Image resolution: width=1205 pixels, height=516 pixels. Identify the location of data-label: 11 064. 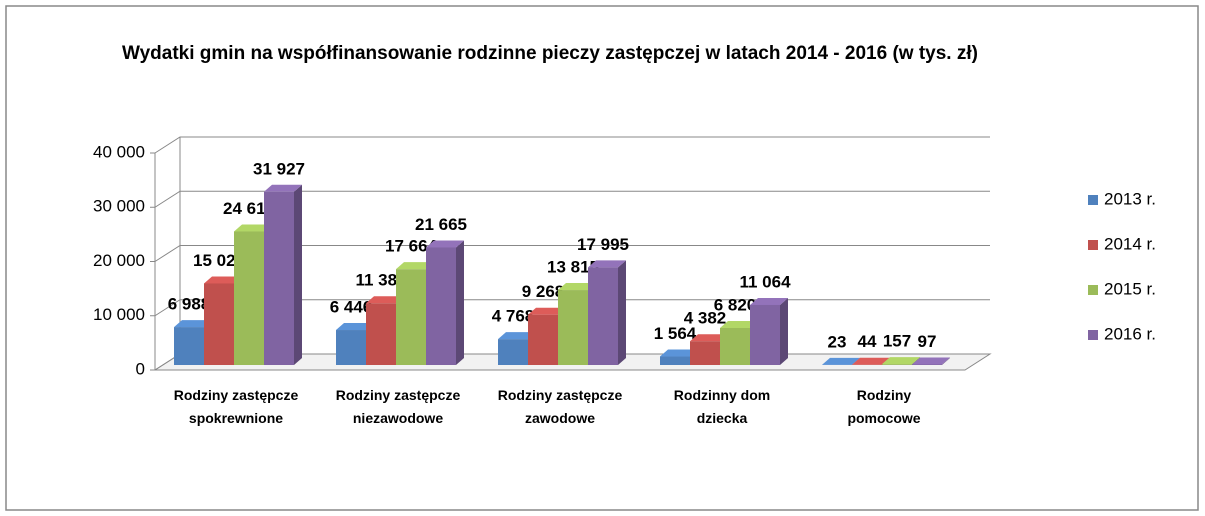
(765, 281).